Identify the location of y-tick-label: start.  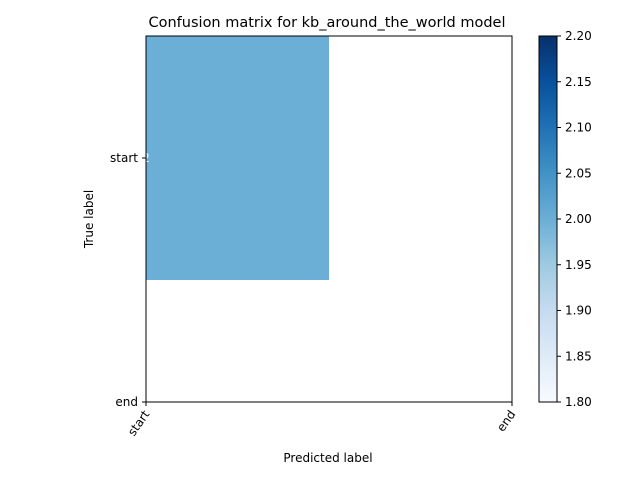
(124, 158).